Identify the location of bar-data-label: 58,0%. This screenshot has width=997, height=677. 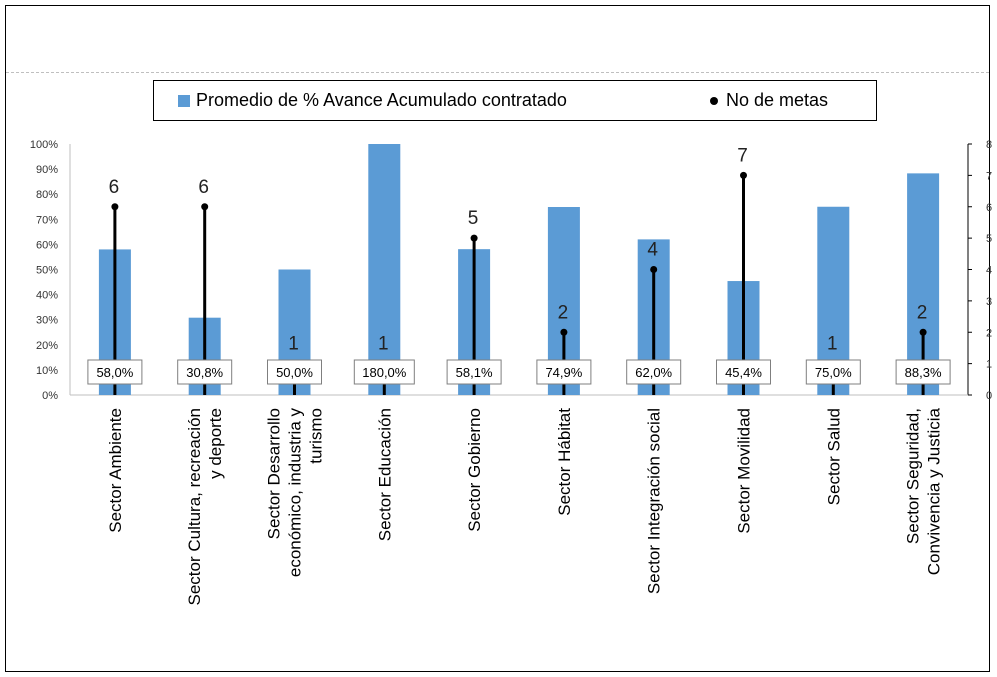
(114, 372).